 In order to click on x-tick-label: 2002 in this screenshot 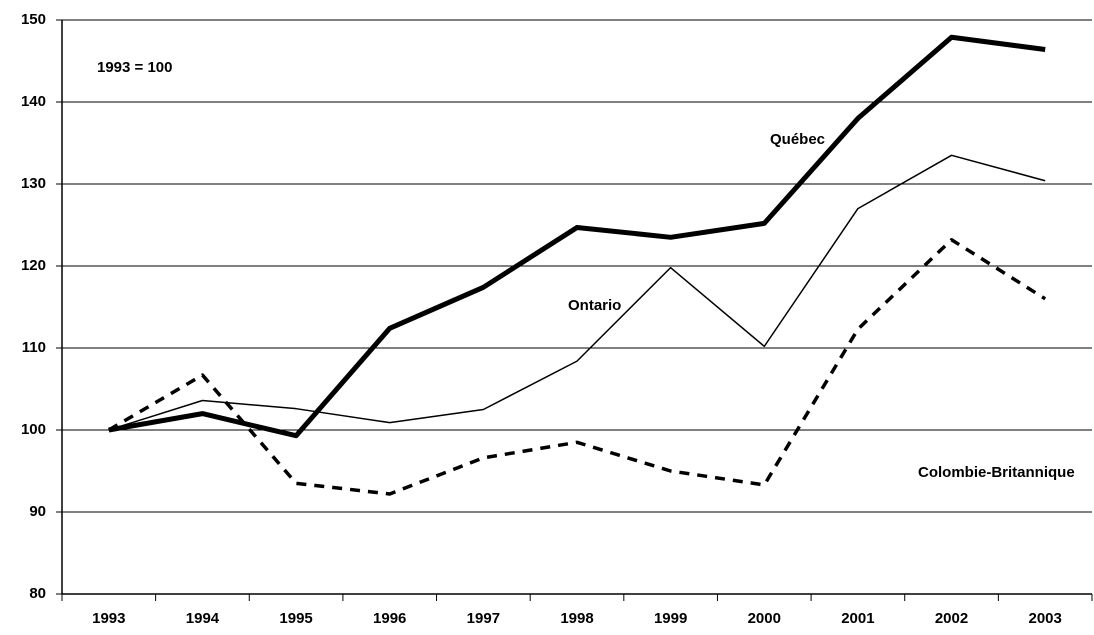, I will do `click(951, 618)`.